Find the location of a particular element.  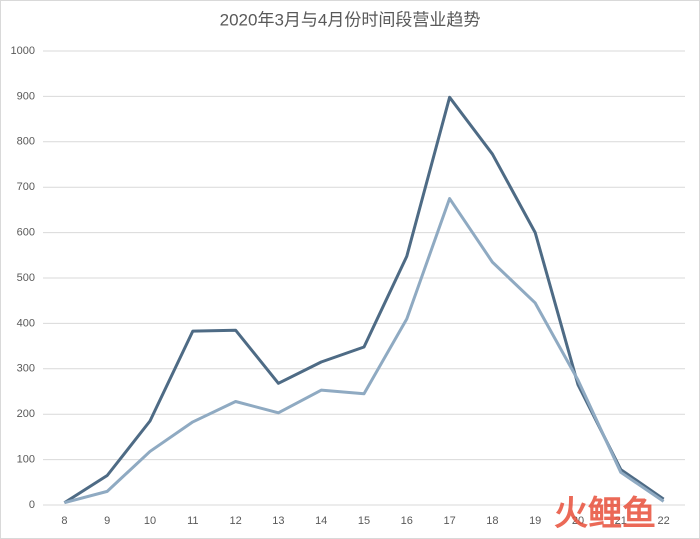

x-tick-label: 11 is located at coordinates (192, 521).